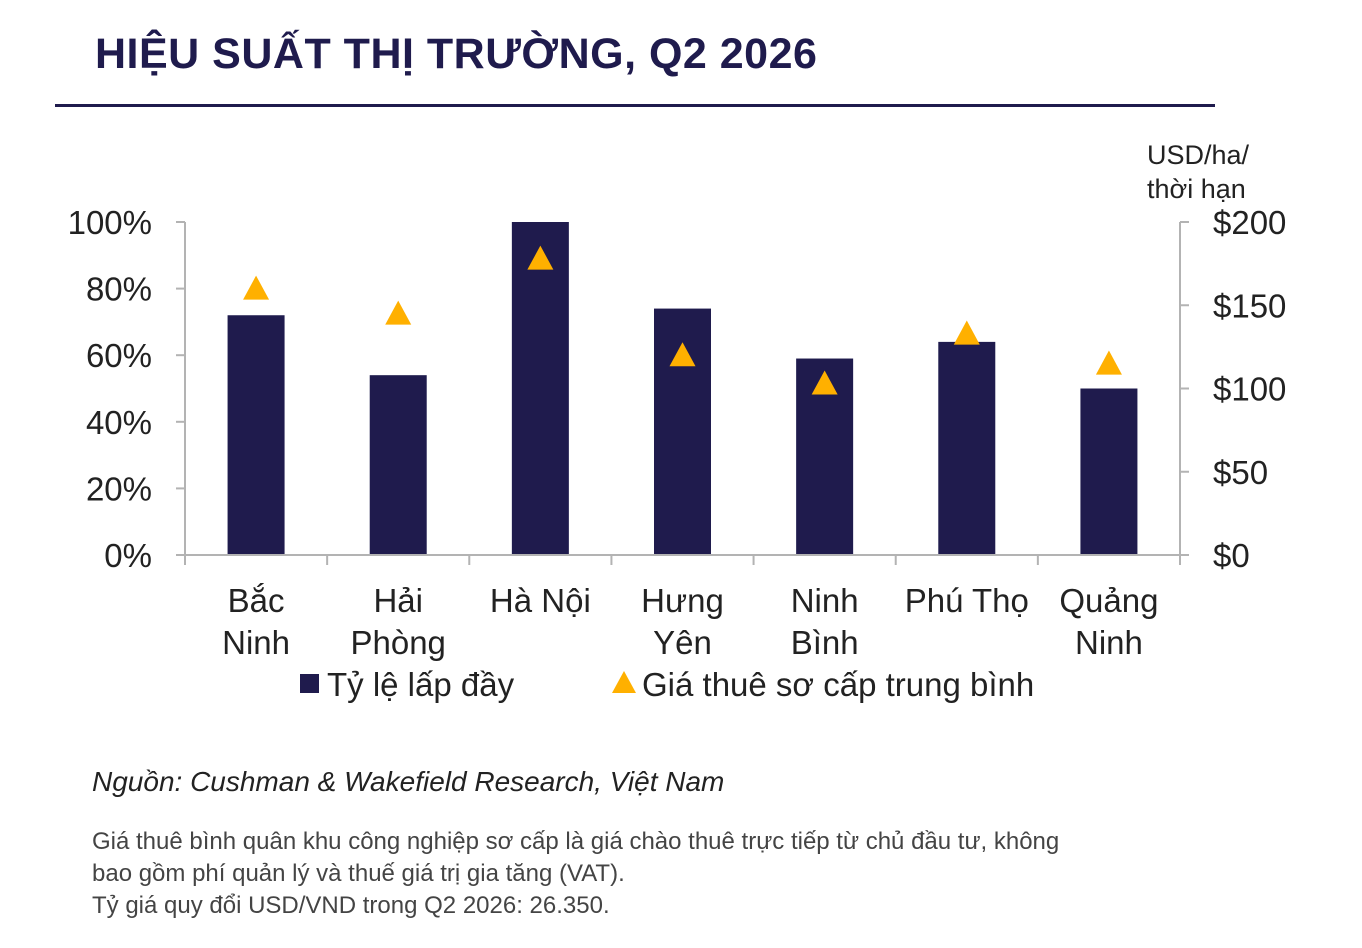 The width and height of the screenshot is (1362, 948). Describe the element at coordinates (397, 621) in the screenshot. I see `category-label: Hải Phòng` at that location.